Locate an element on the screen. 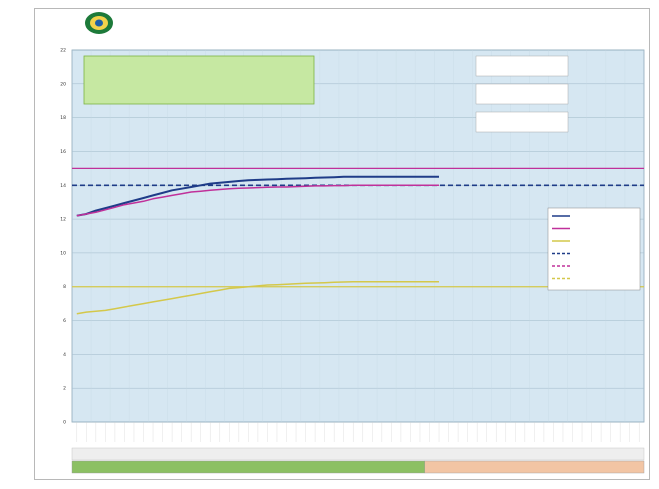 The height and width of the screenshot is (489, 659). day-row is located at coordinates (358, 454).